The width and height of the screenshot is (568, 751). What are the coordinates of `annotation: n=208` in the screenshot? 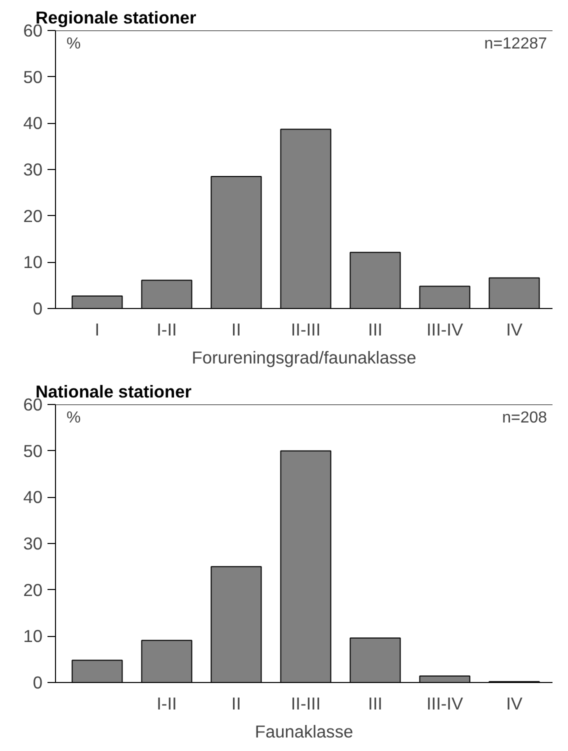 It's located at (525, 418).